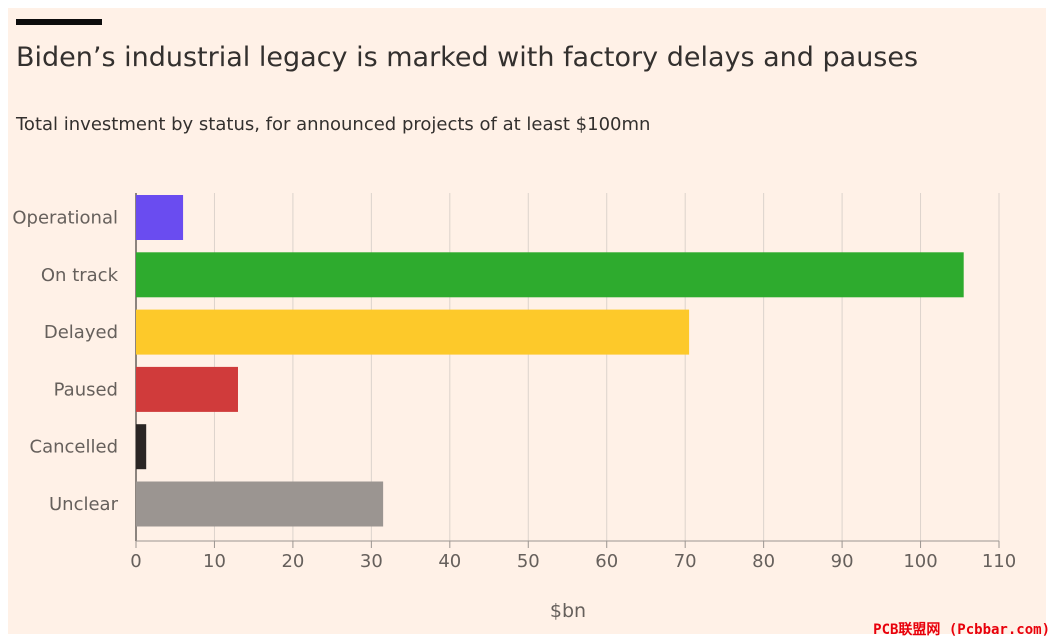 The image size is (1054, 642). What do you see at coordinates (413, 332) in the screenshot?
I see `bar-delayed` at bounding box center [413, 332].